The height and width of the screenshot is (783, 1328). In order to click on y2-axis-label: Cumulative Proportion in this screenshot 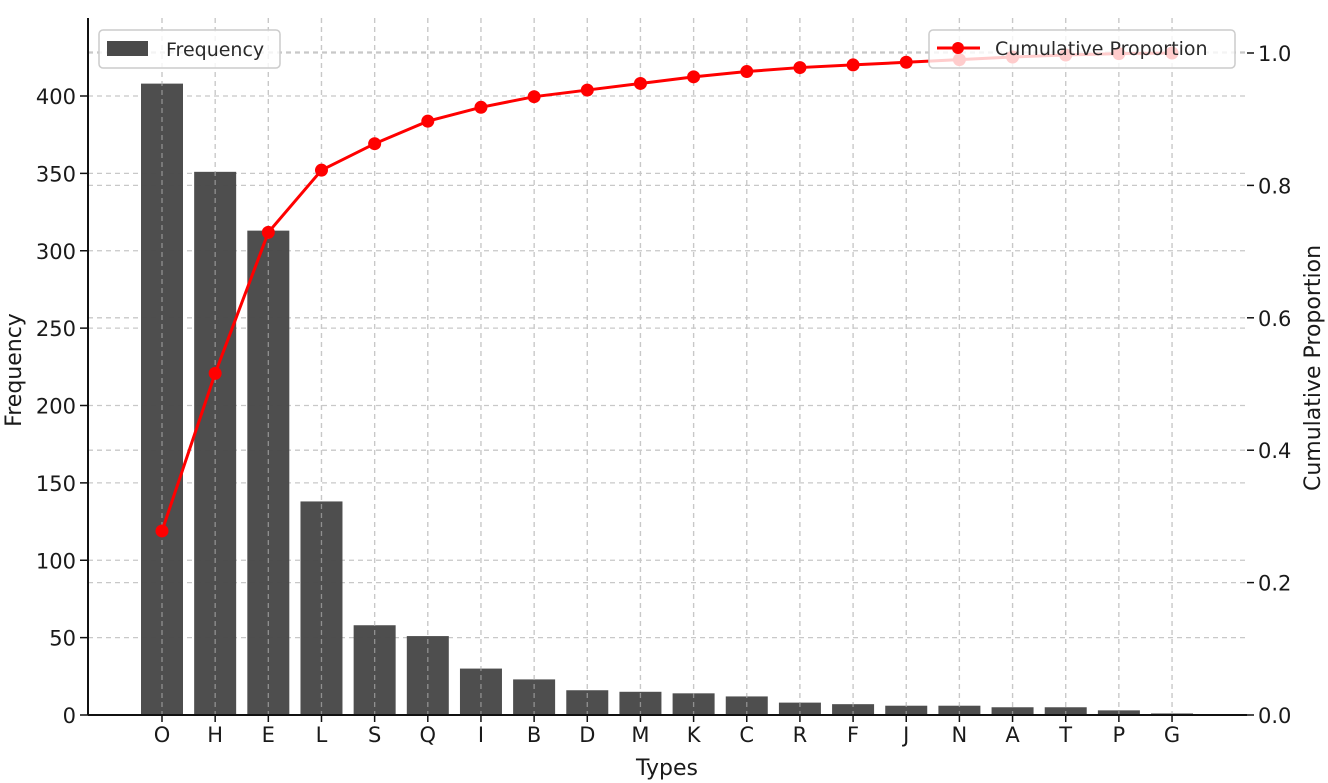, I will do `click(1313, 368)`.